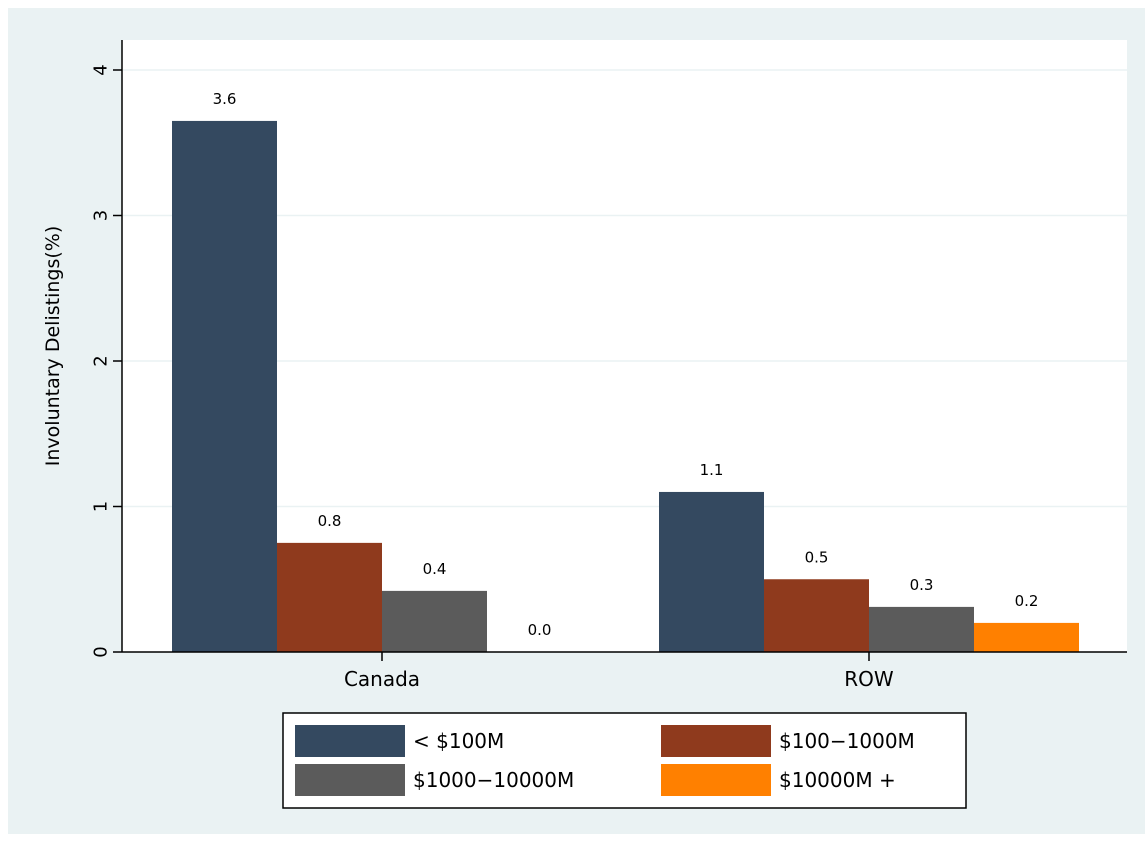 Image resolution: width=1145 pixels, height=842 pixels. I want to click on y-tick-label: 3, so click(100, 215).